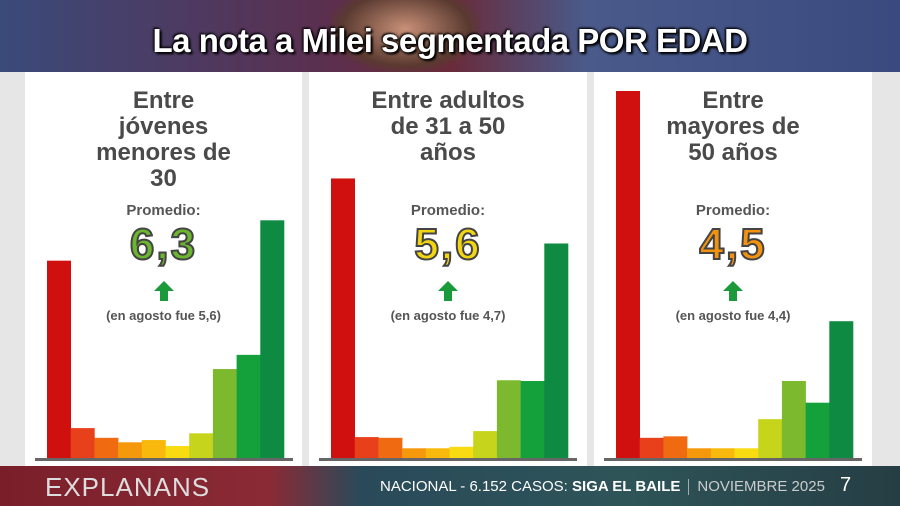 The image size is (900, 506). I want to click on chart-title: Entre adultos de 31 a 50 años, so click(448, 126).